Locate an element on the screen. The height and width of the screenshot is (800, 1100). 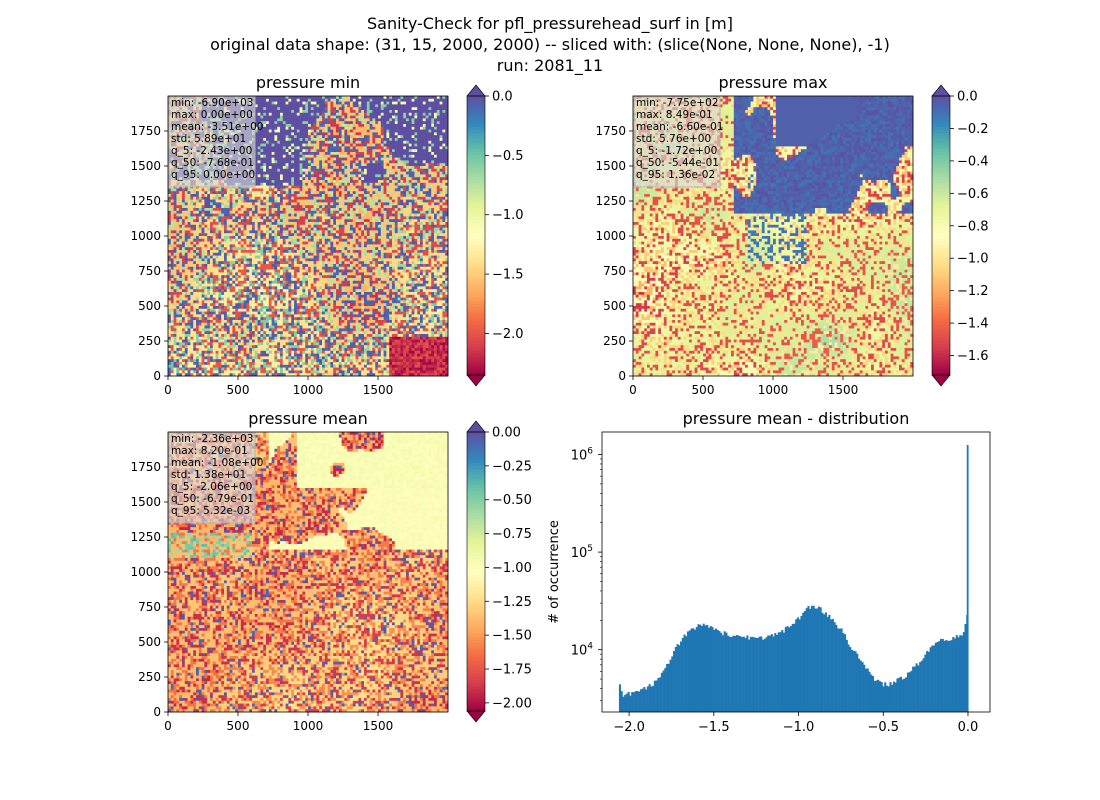
colorbar-tick-label: −0.2 is located at coordinates (973, 129).